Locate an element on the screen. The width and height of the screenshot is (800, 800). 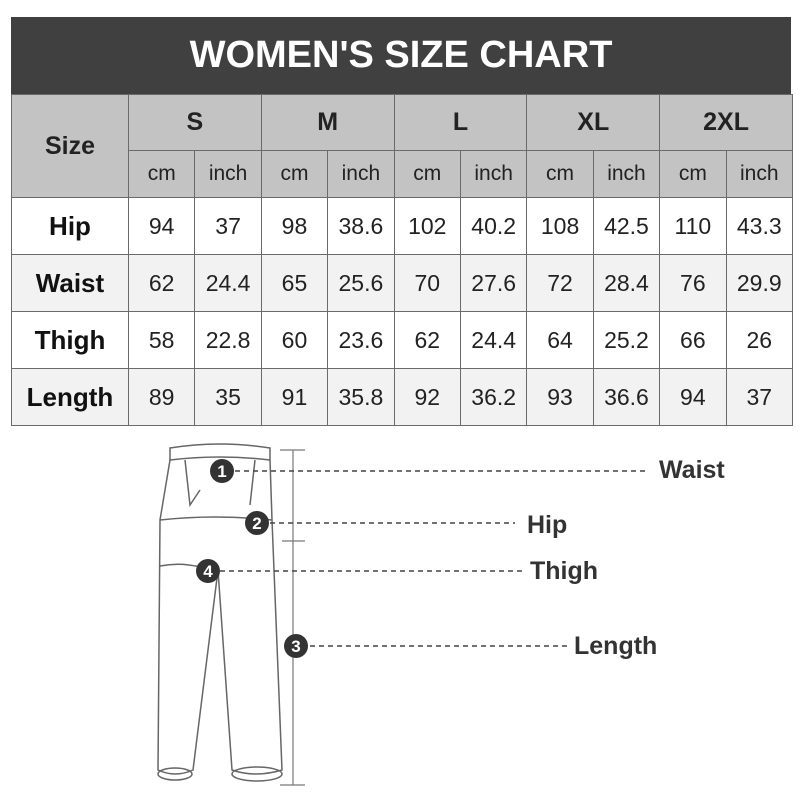
table-cell: 91 is located at coordinates (294, 397).